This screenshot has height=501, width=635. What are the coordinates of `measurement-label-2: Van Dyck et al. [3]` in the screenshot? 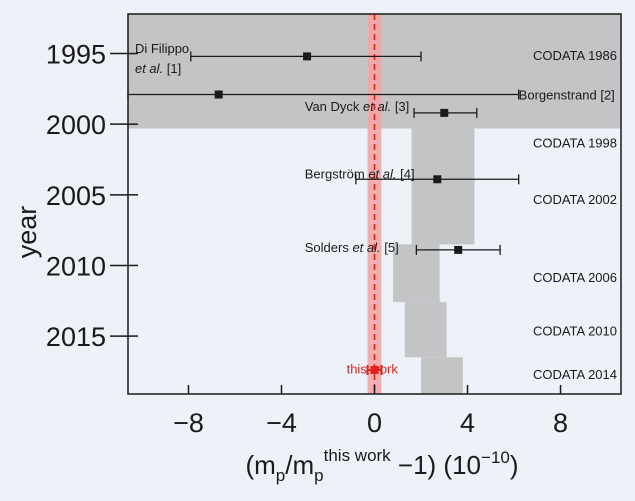 It's located at (357, 106).